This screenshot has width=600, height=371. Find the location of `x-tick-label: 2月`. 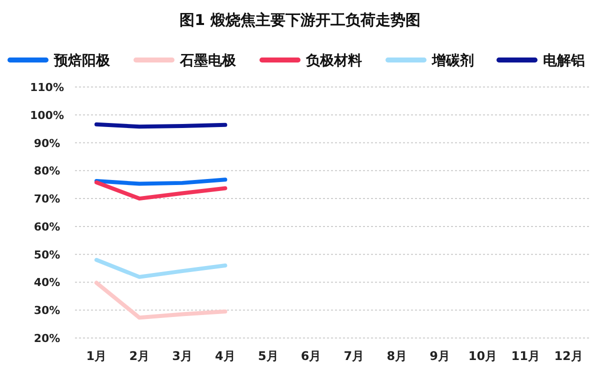

x-tick-label: 2月 is located at coordinates (139, 356).